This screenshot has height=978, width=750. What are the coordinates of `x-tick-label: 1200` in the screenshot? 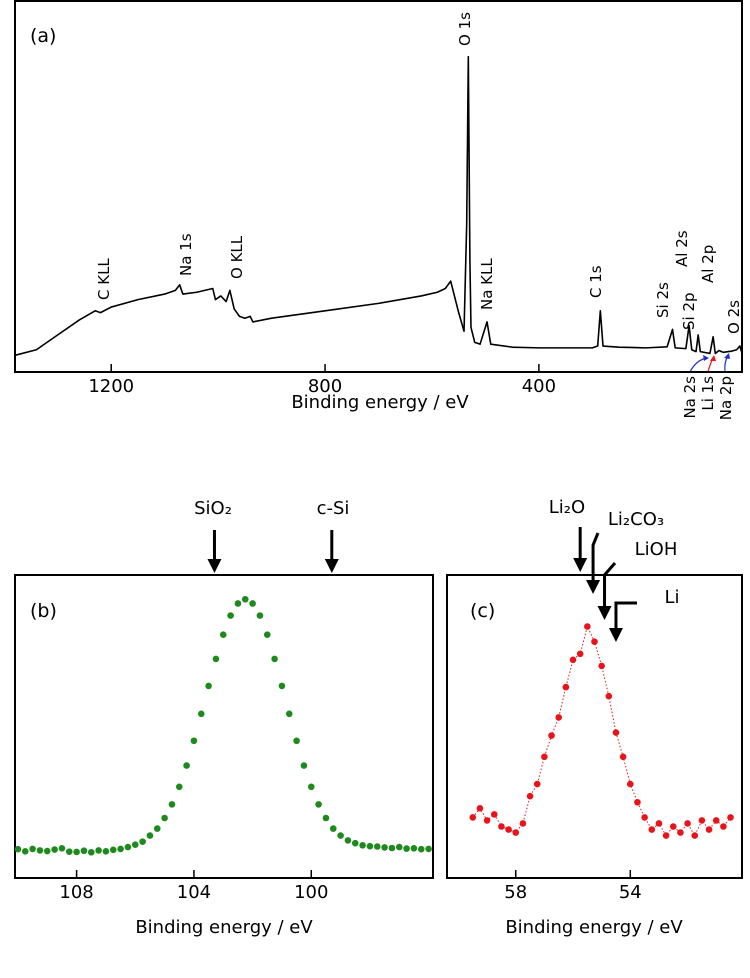 It's located at (111, 386).